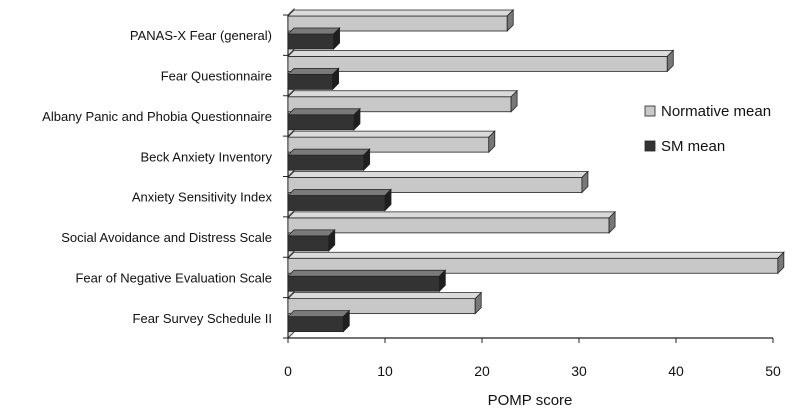  I want to click on category-label: Social Avoidance and Distress Scale, so click(166, 237).